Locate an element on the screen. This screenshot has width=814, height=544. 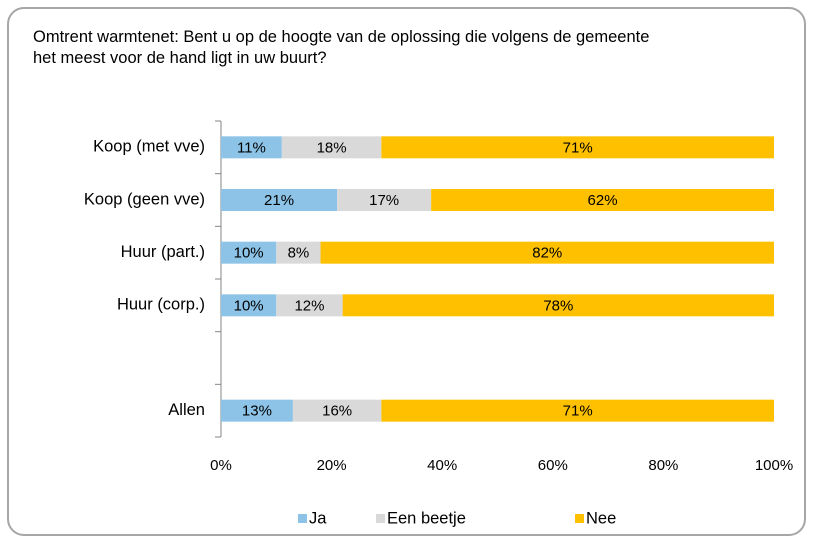
y-tick-label: Allen is located at coordinates (186, 410).